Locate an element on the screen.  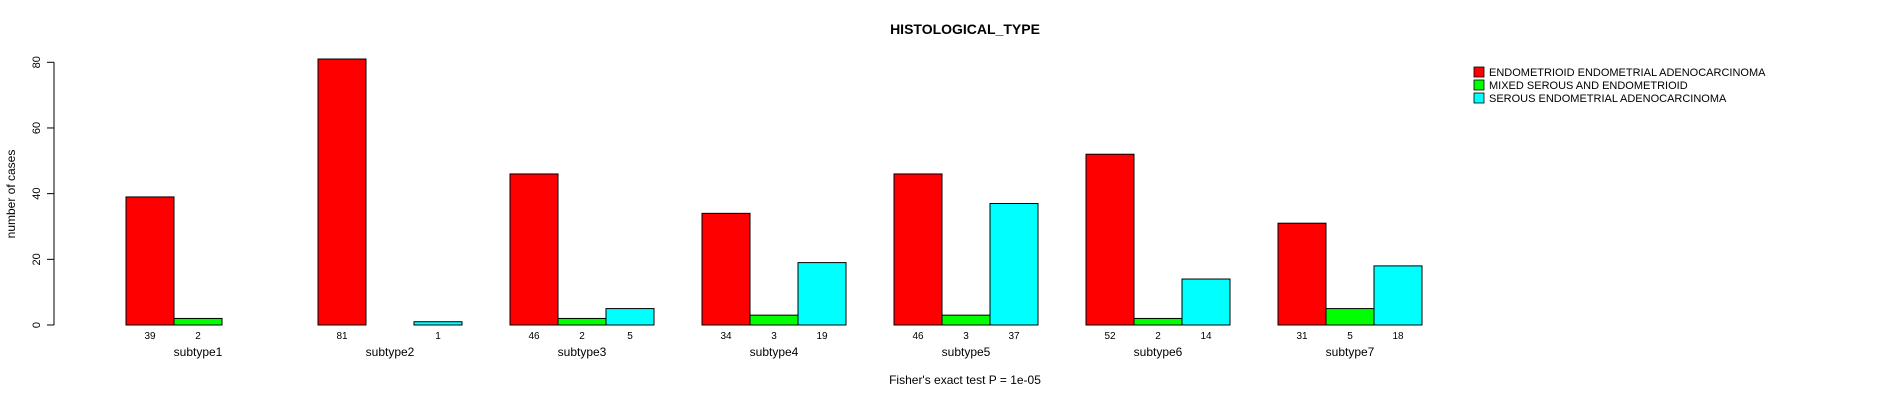
category-label: subtype4 is located at coordinates (774, 352).